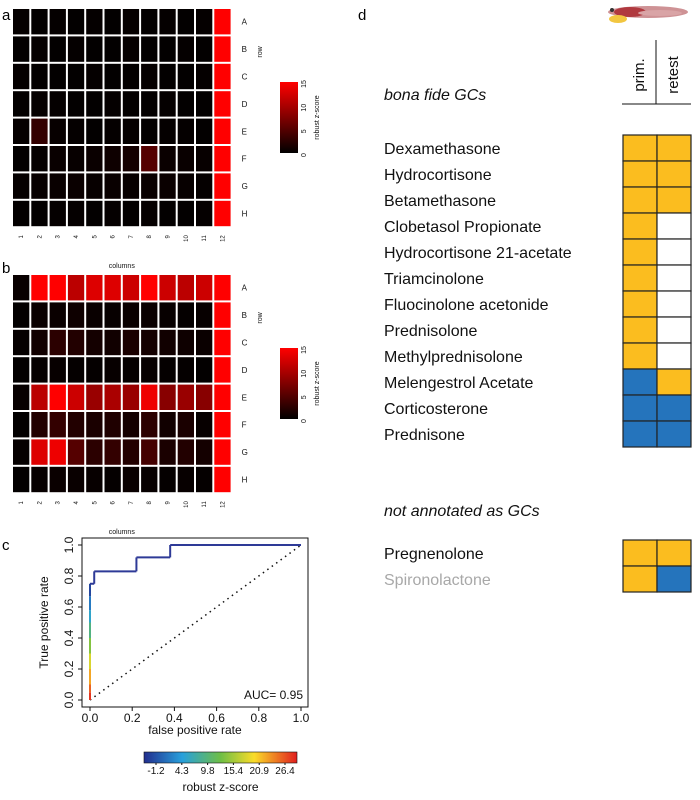  What do you see at coordinates (304, 397) in the screenshot?
I see `colorbar-tick-label: 5` at bounding box center [304, 397].